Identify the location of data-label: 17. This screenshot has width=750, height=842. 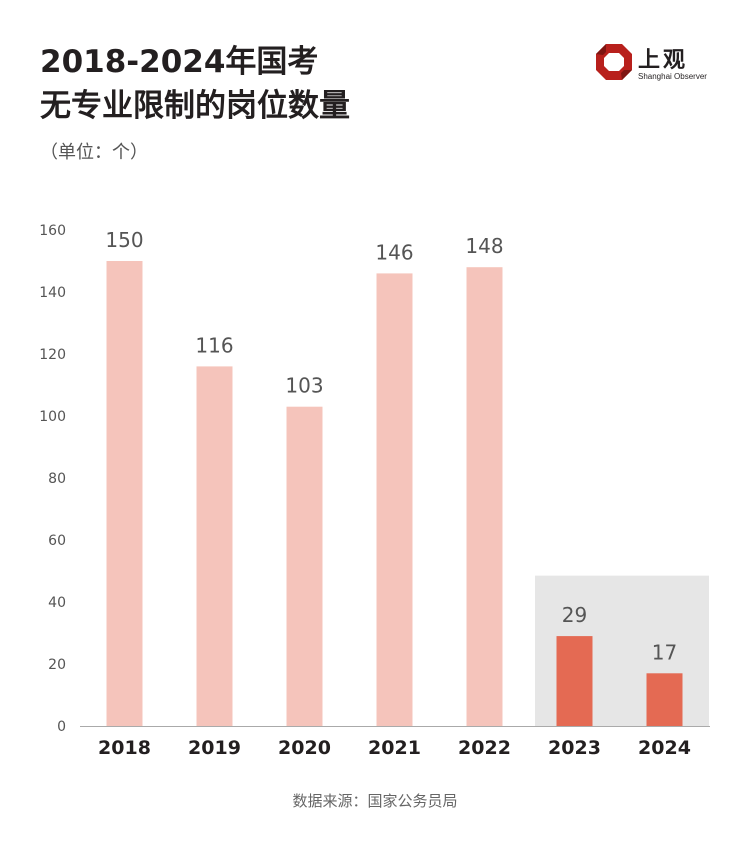
(664, 652).